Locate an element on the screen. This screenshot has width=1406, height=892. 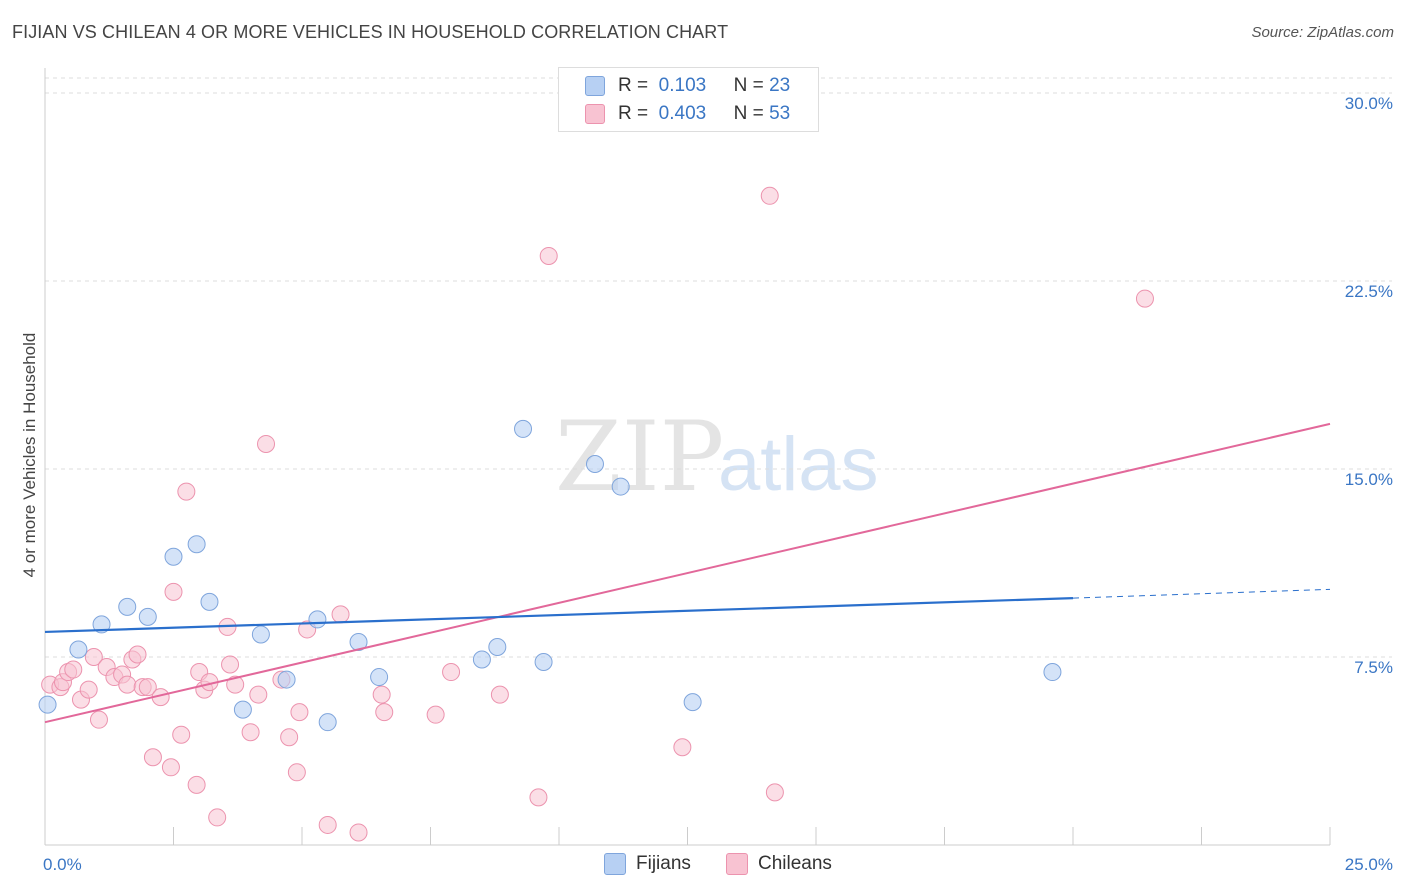
y-tick-label: 22.5% is located at coordinates (1369, 291).